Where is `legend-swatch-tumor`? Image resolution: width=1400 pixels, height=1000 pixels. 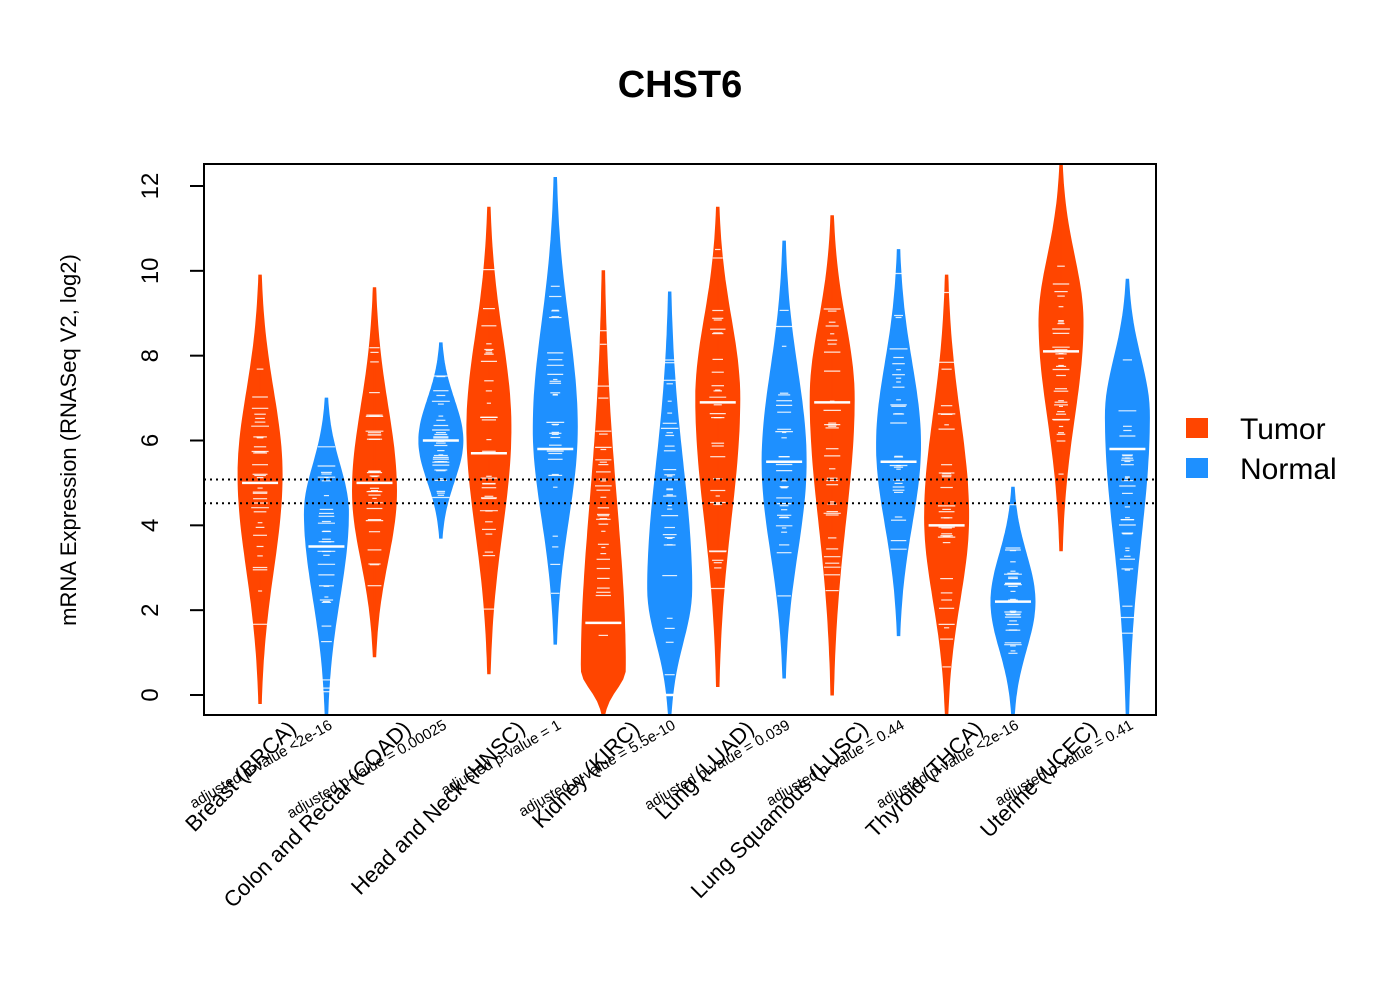 legend-swatch-tumor is located at coordinates (1197, 428).